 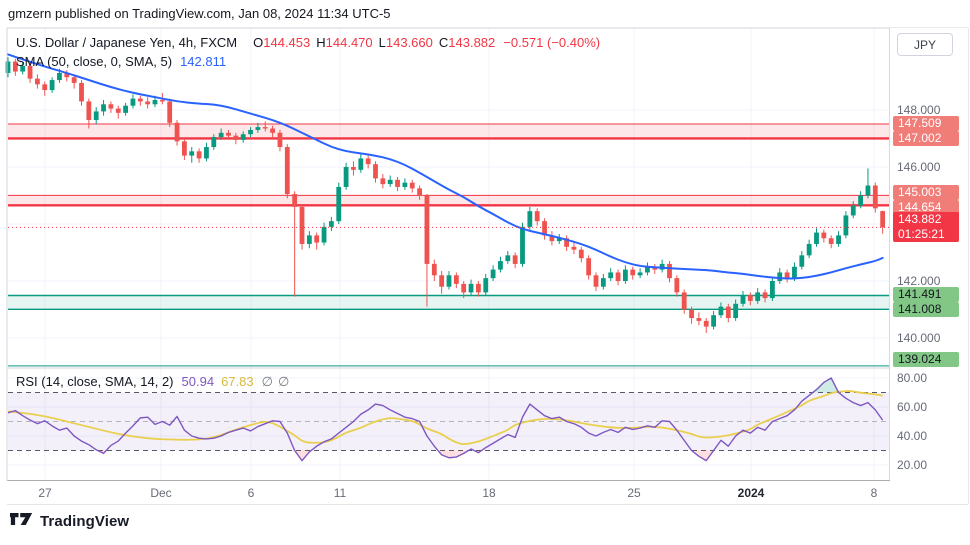 I want to click on open-value: 144.453, so click(x=287, y=42).